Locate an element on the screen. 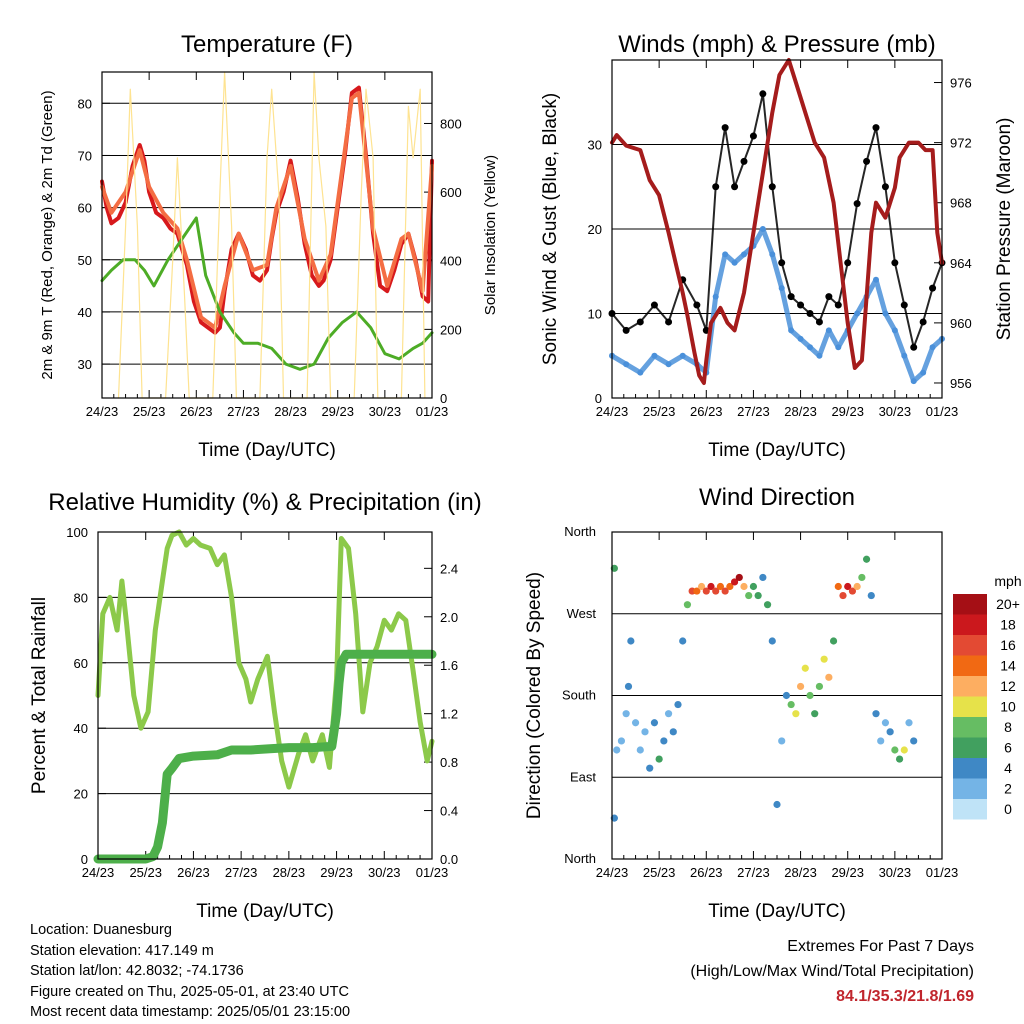  y-tick-label: 80 is located at coordinates (81, 597).